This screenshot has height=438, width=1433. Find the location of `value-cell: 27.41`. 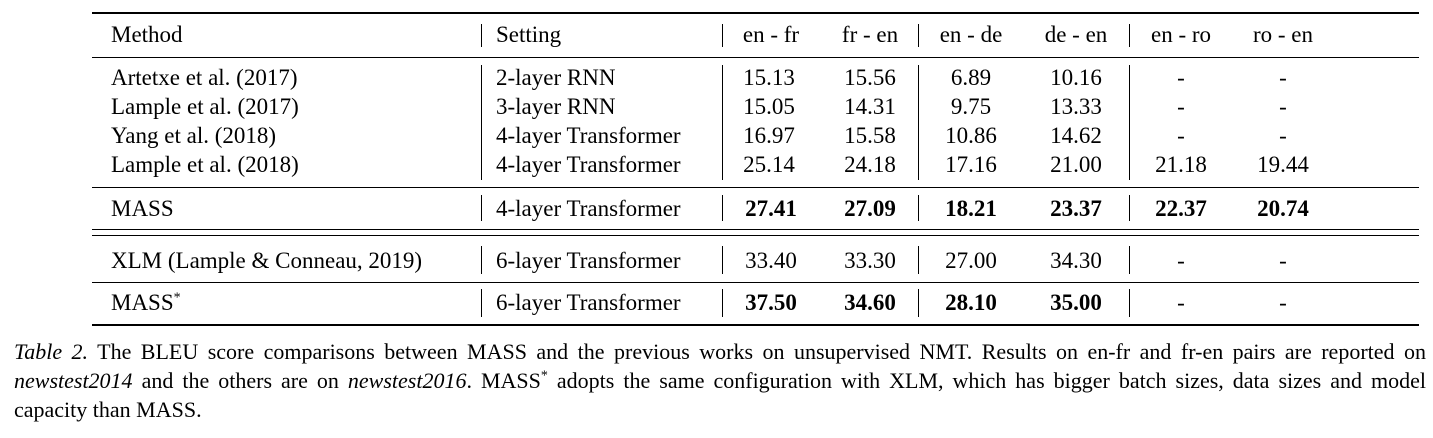

value-cell: 27.41 is located at coordinates (771, 208).